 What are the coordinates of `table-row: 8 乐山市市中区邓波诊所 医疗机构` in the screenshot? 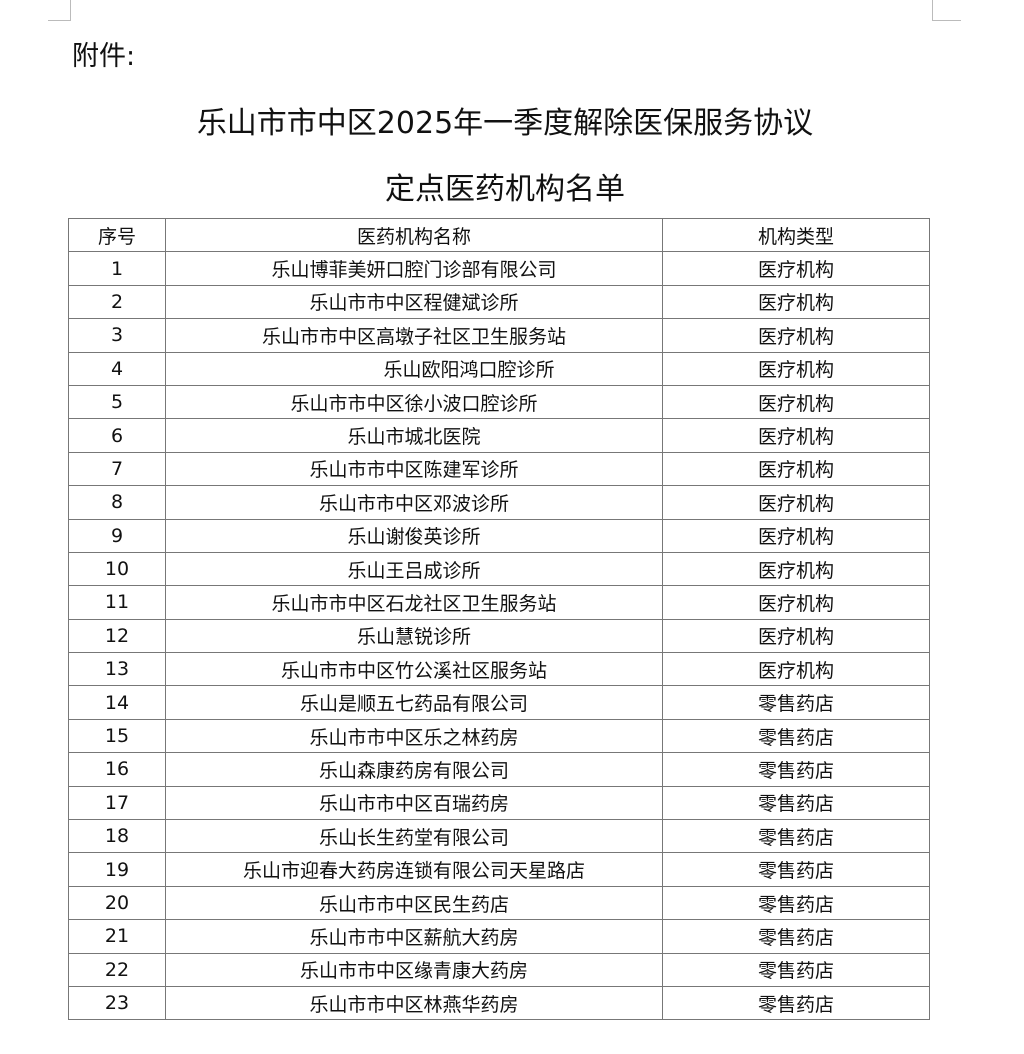 It's located at (499, 502).